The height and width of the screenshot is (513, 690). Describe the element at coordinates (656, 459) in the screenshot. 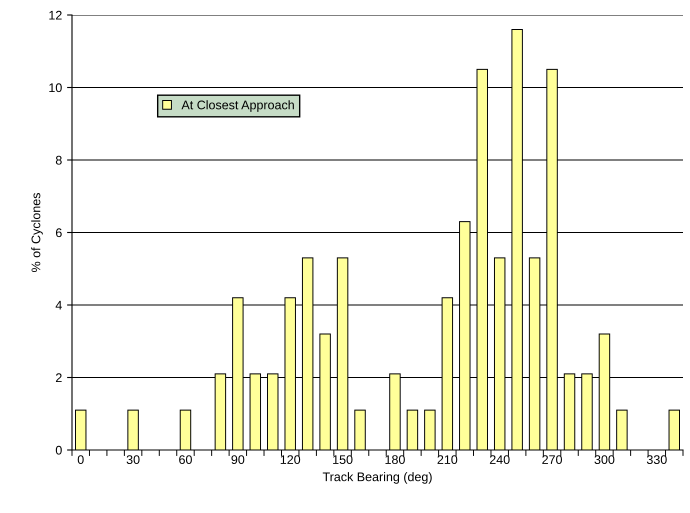

I see `x-tick-label: 330` at that location.